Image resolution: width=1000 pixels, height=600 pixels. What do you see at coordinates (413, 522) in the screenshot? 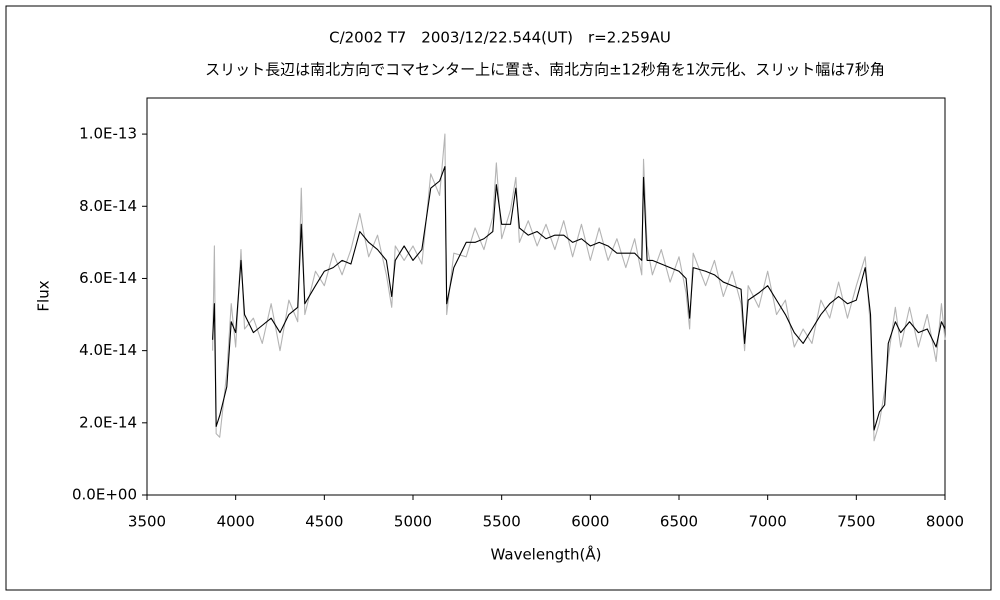
I see `x-tick-label: 5000` at bounding box center [413, 522].